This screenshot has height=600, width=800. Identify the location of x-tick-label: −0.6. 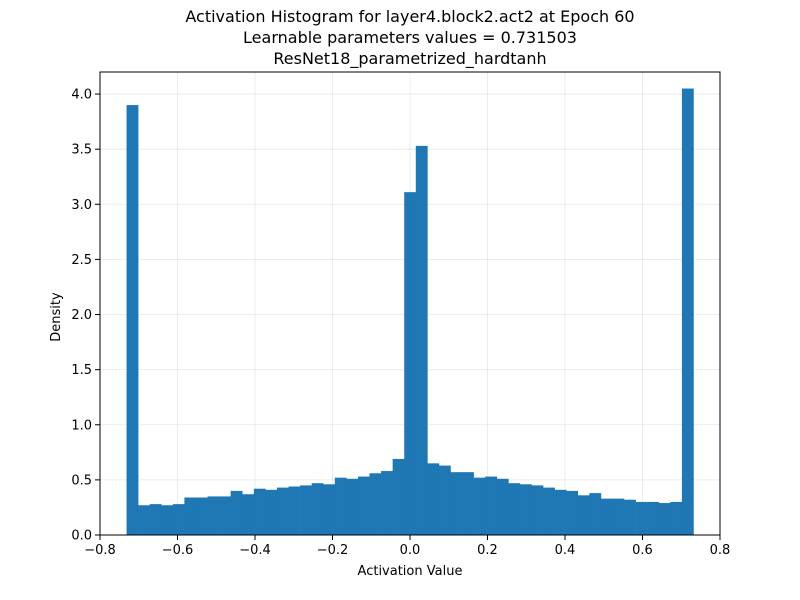
(178, 550).